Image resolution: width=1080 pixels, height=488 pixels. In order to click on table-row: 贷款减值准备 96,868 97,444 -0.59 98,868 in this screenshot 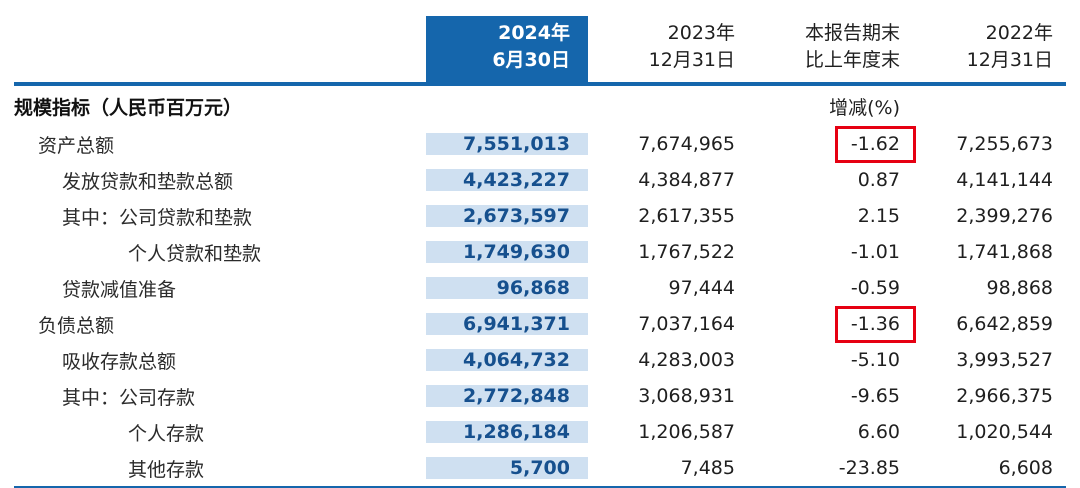, I will do `click(540, 288)`.